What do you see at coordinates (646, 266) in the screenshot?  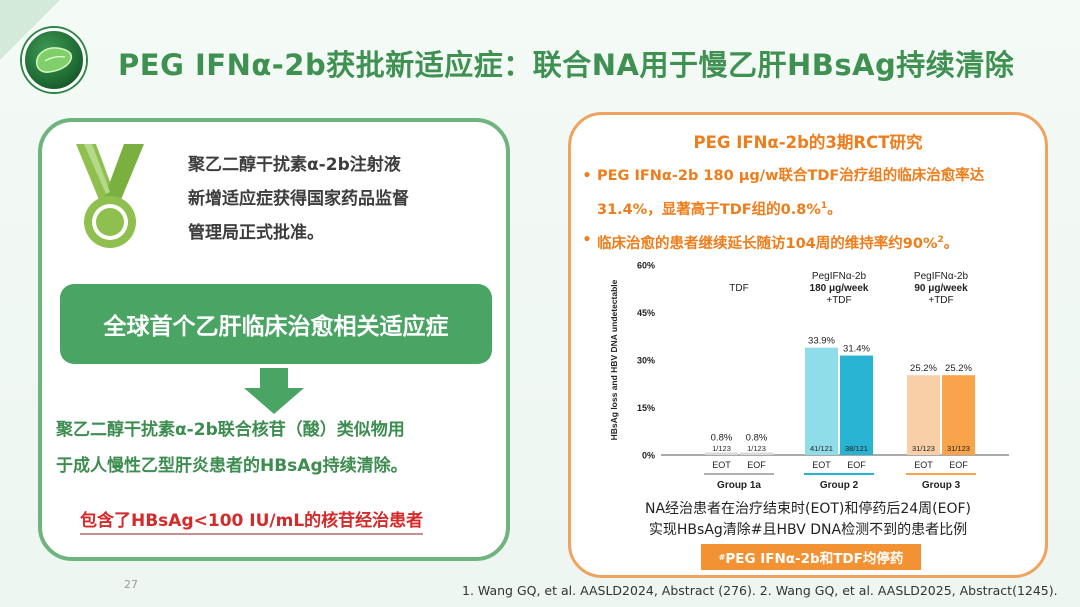 I see `y-tick-label: 60%` at bounding box center [646, 266].